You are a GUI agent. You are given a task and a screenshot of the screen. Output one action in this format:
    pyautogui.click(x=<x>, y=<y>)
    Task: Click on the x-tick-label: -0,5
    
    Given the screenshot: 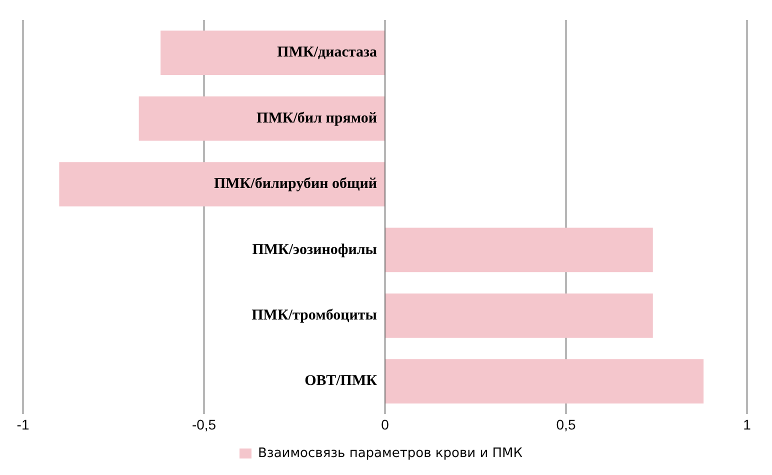 What is the action you would take?
    pyautogui.click(x=204, y=424)
    